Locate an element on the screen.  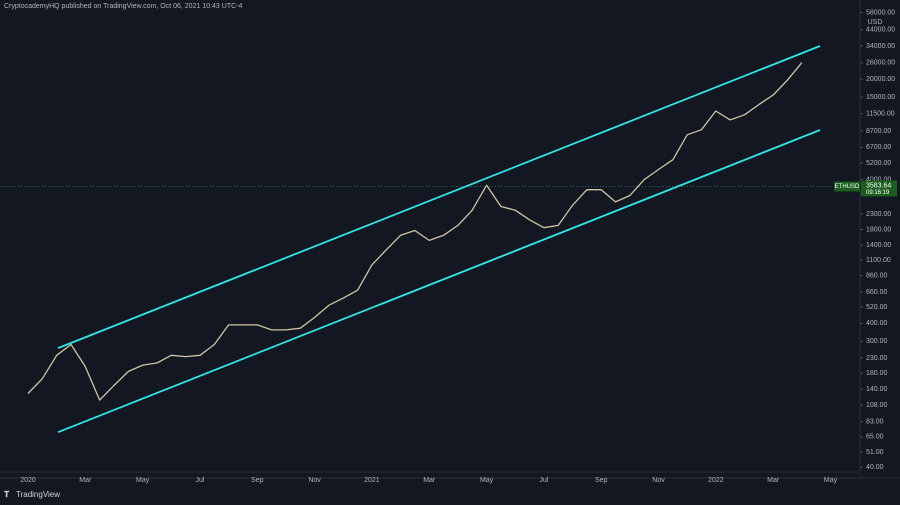
y-tick-label: 300.00 is located at coordinates (877, 341).